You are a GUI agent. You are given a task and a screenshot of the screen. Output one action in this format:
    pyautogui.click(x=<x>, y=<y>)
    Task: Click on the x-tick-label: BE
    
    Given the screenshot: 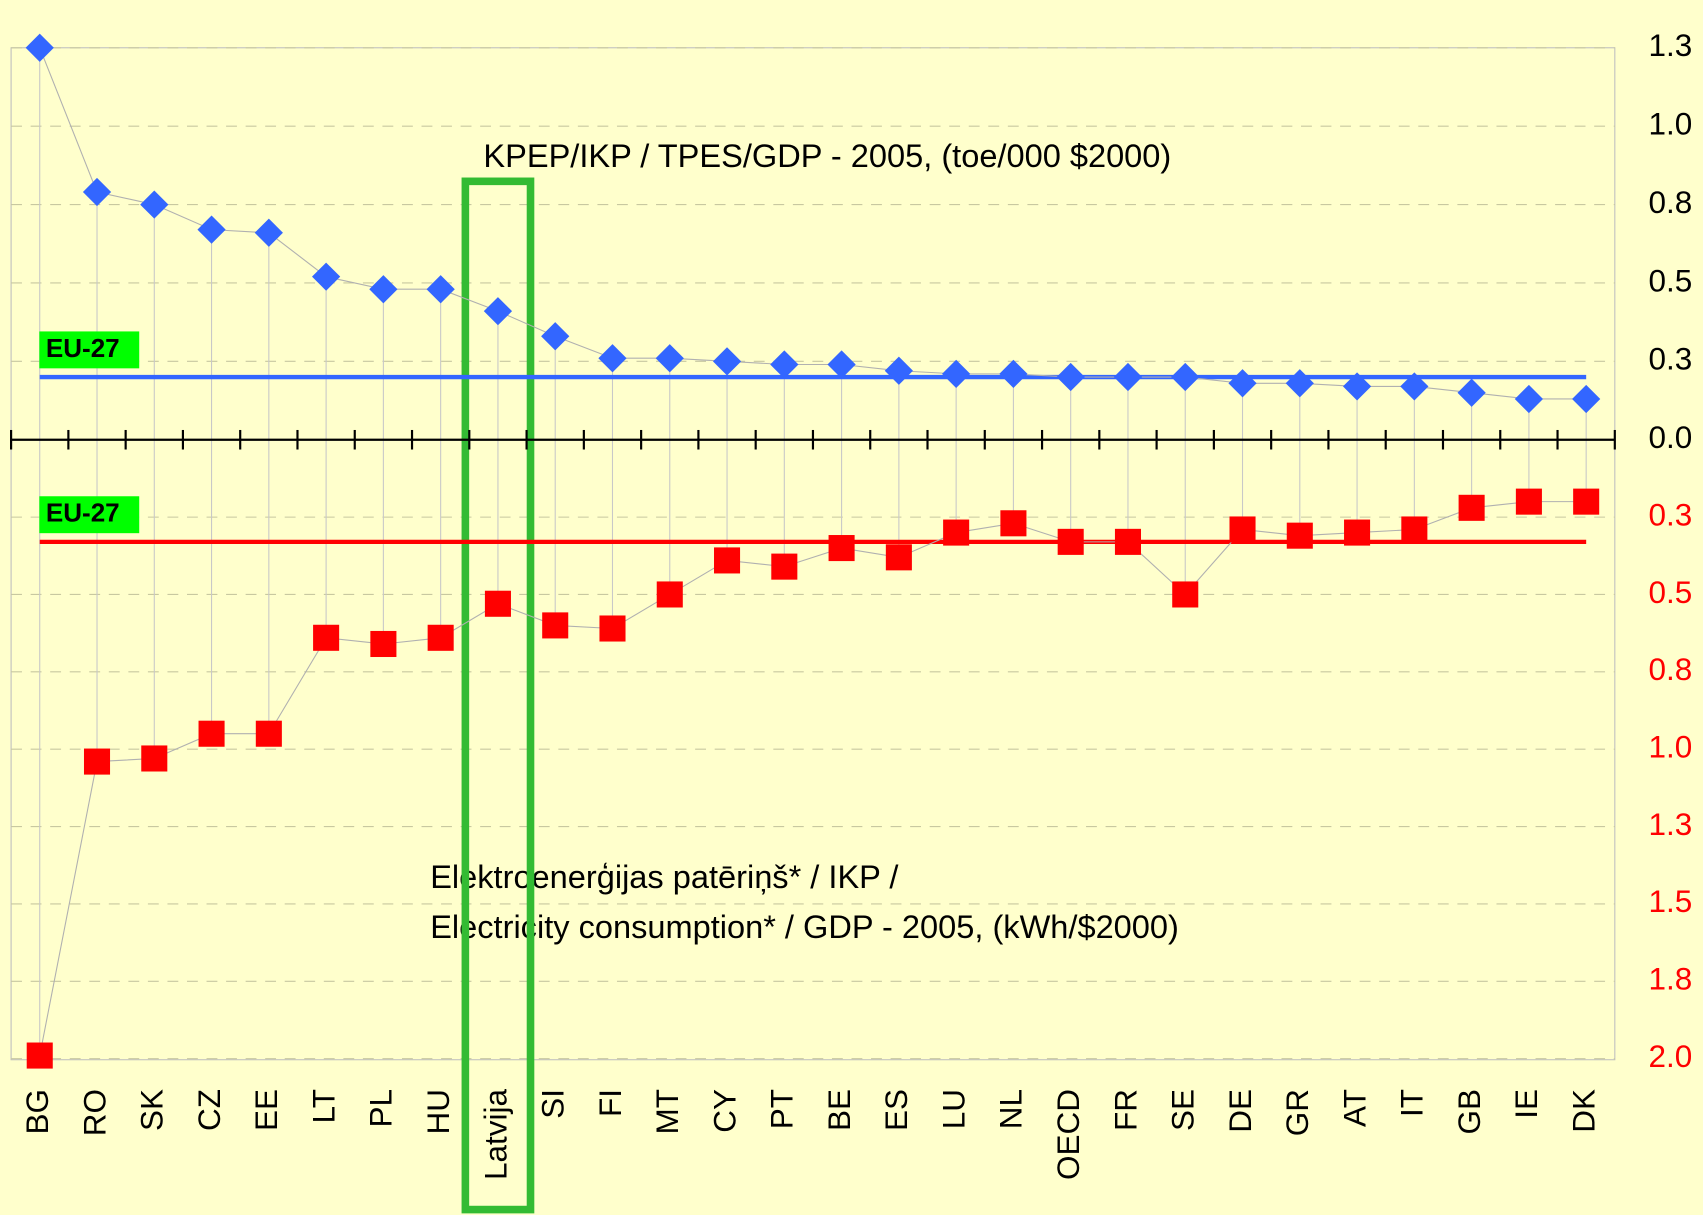 What is the action you would take?
    pyautogui.click(x=839, y=1110)
    